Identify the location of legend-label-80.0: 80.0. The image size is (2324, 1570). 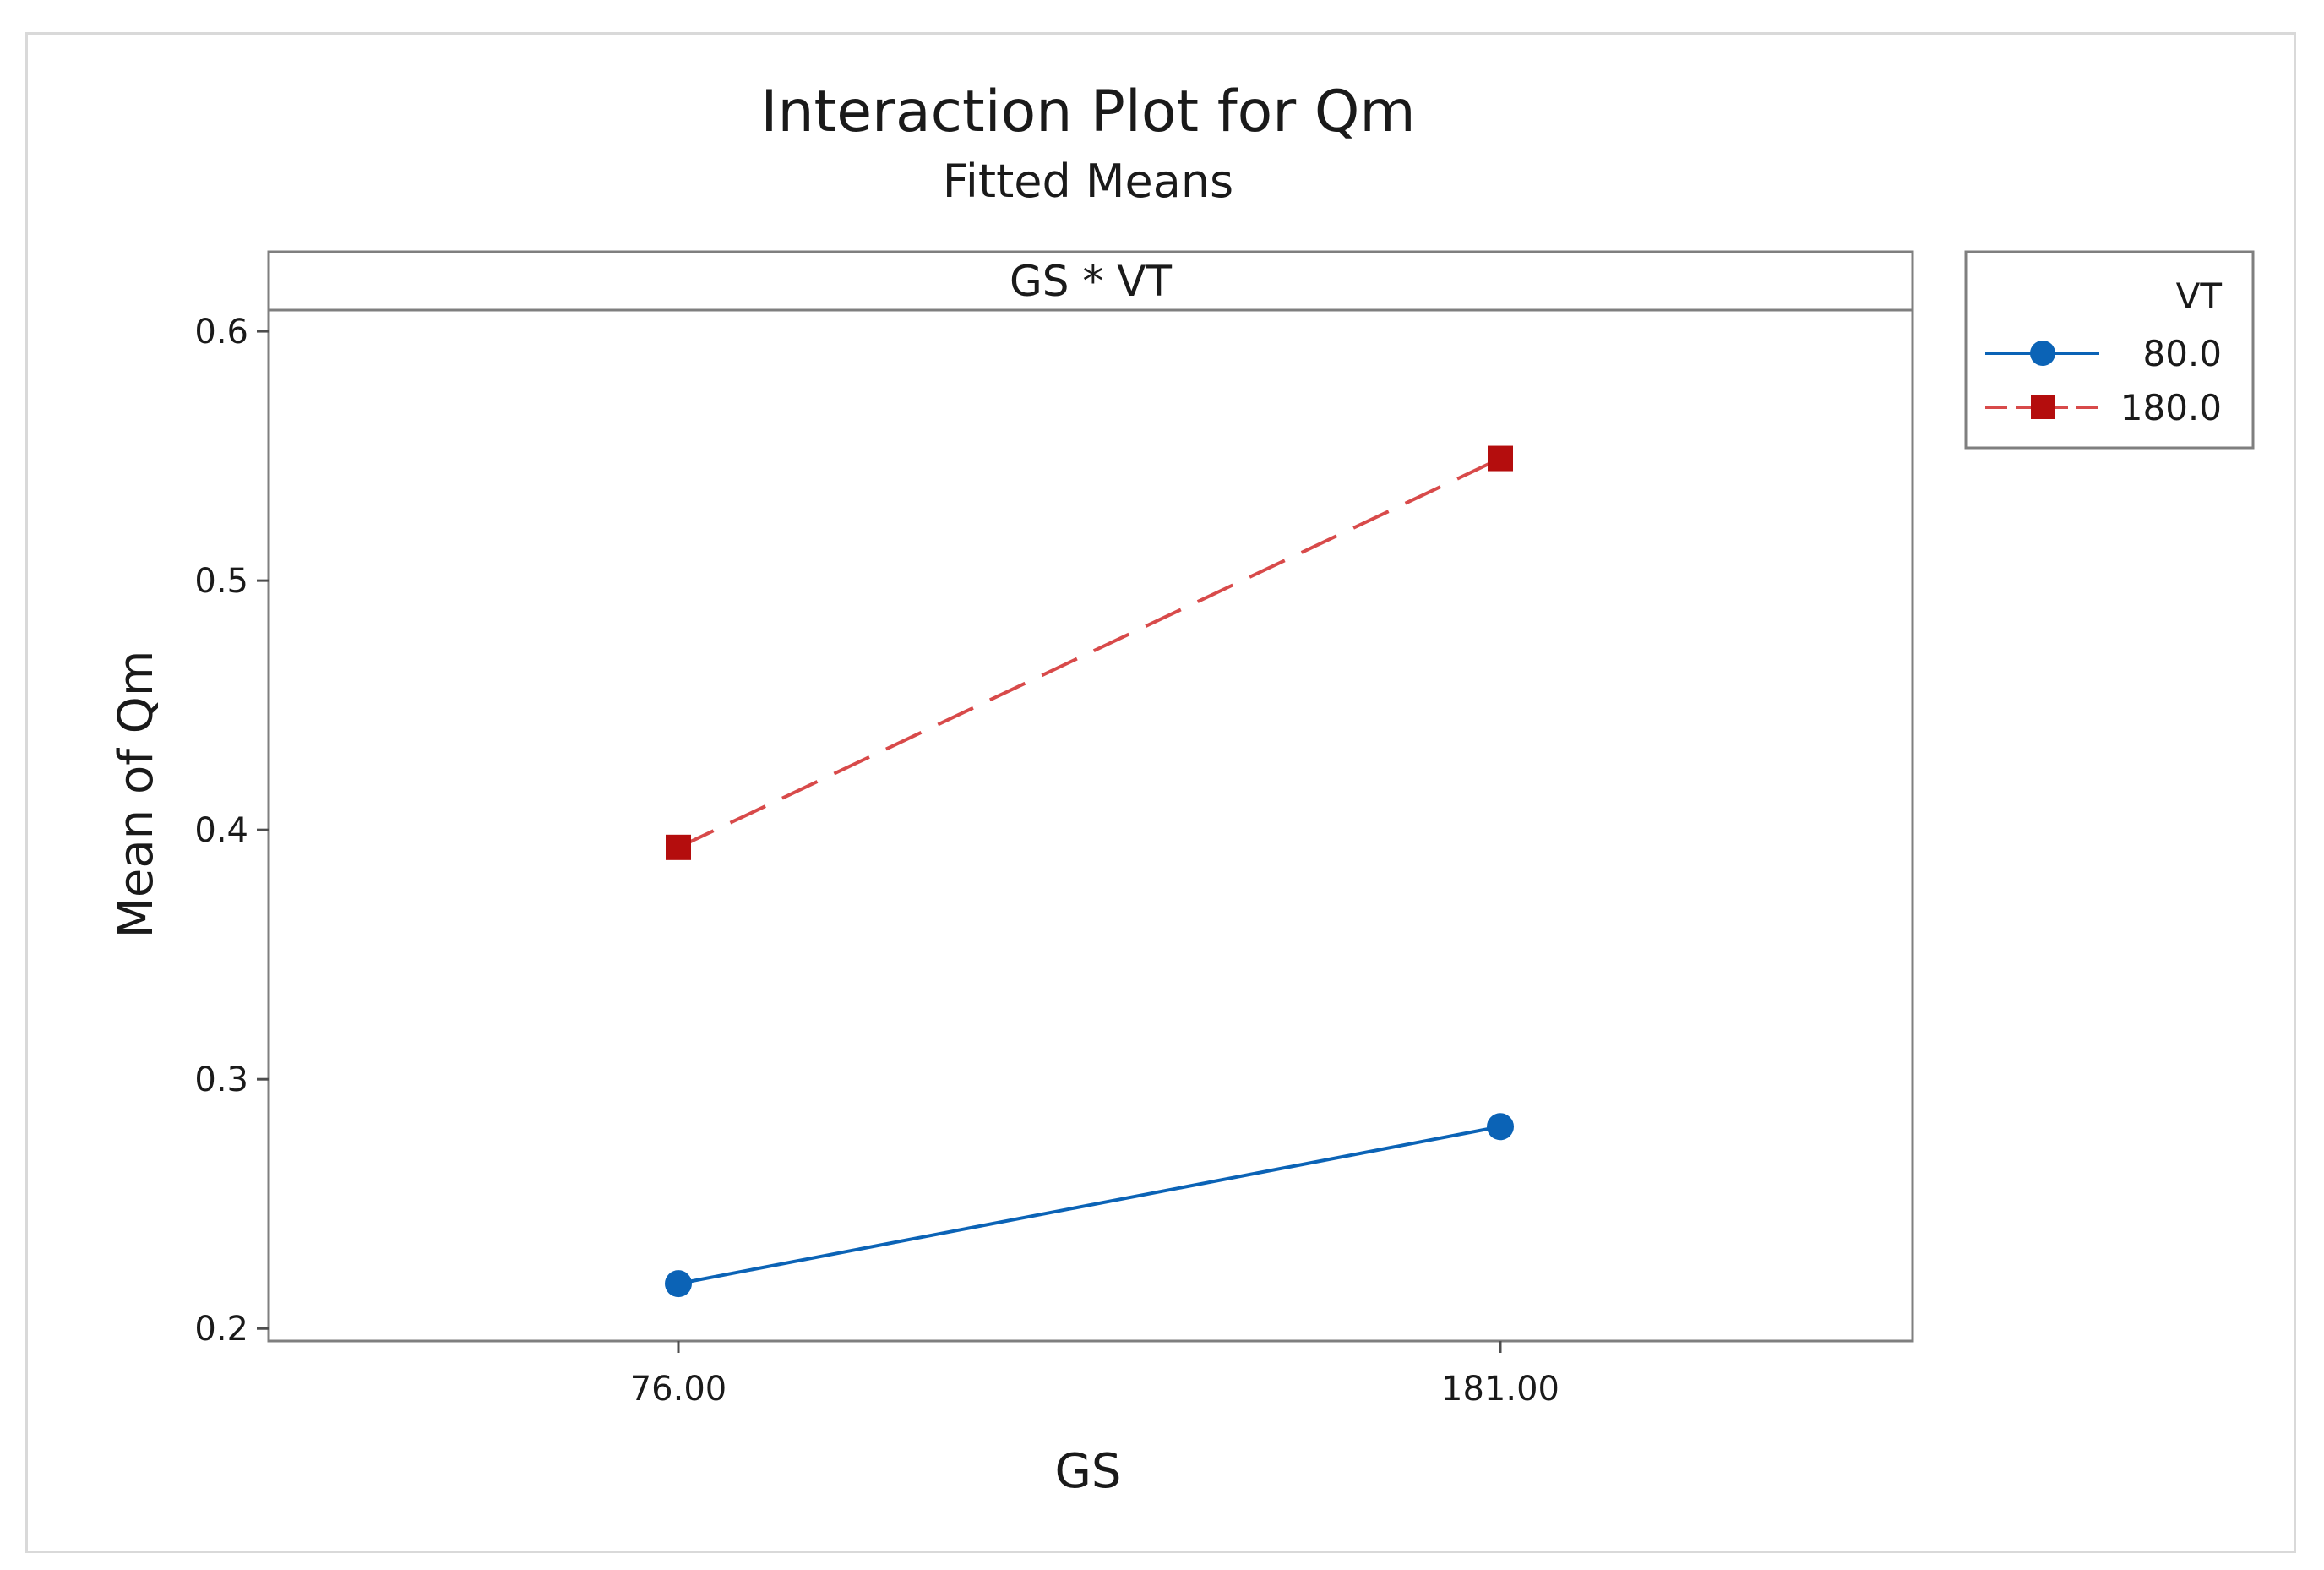
(2182, 353).